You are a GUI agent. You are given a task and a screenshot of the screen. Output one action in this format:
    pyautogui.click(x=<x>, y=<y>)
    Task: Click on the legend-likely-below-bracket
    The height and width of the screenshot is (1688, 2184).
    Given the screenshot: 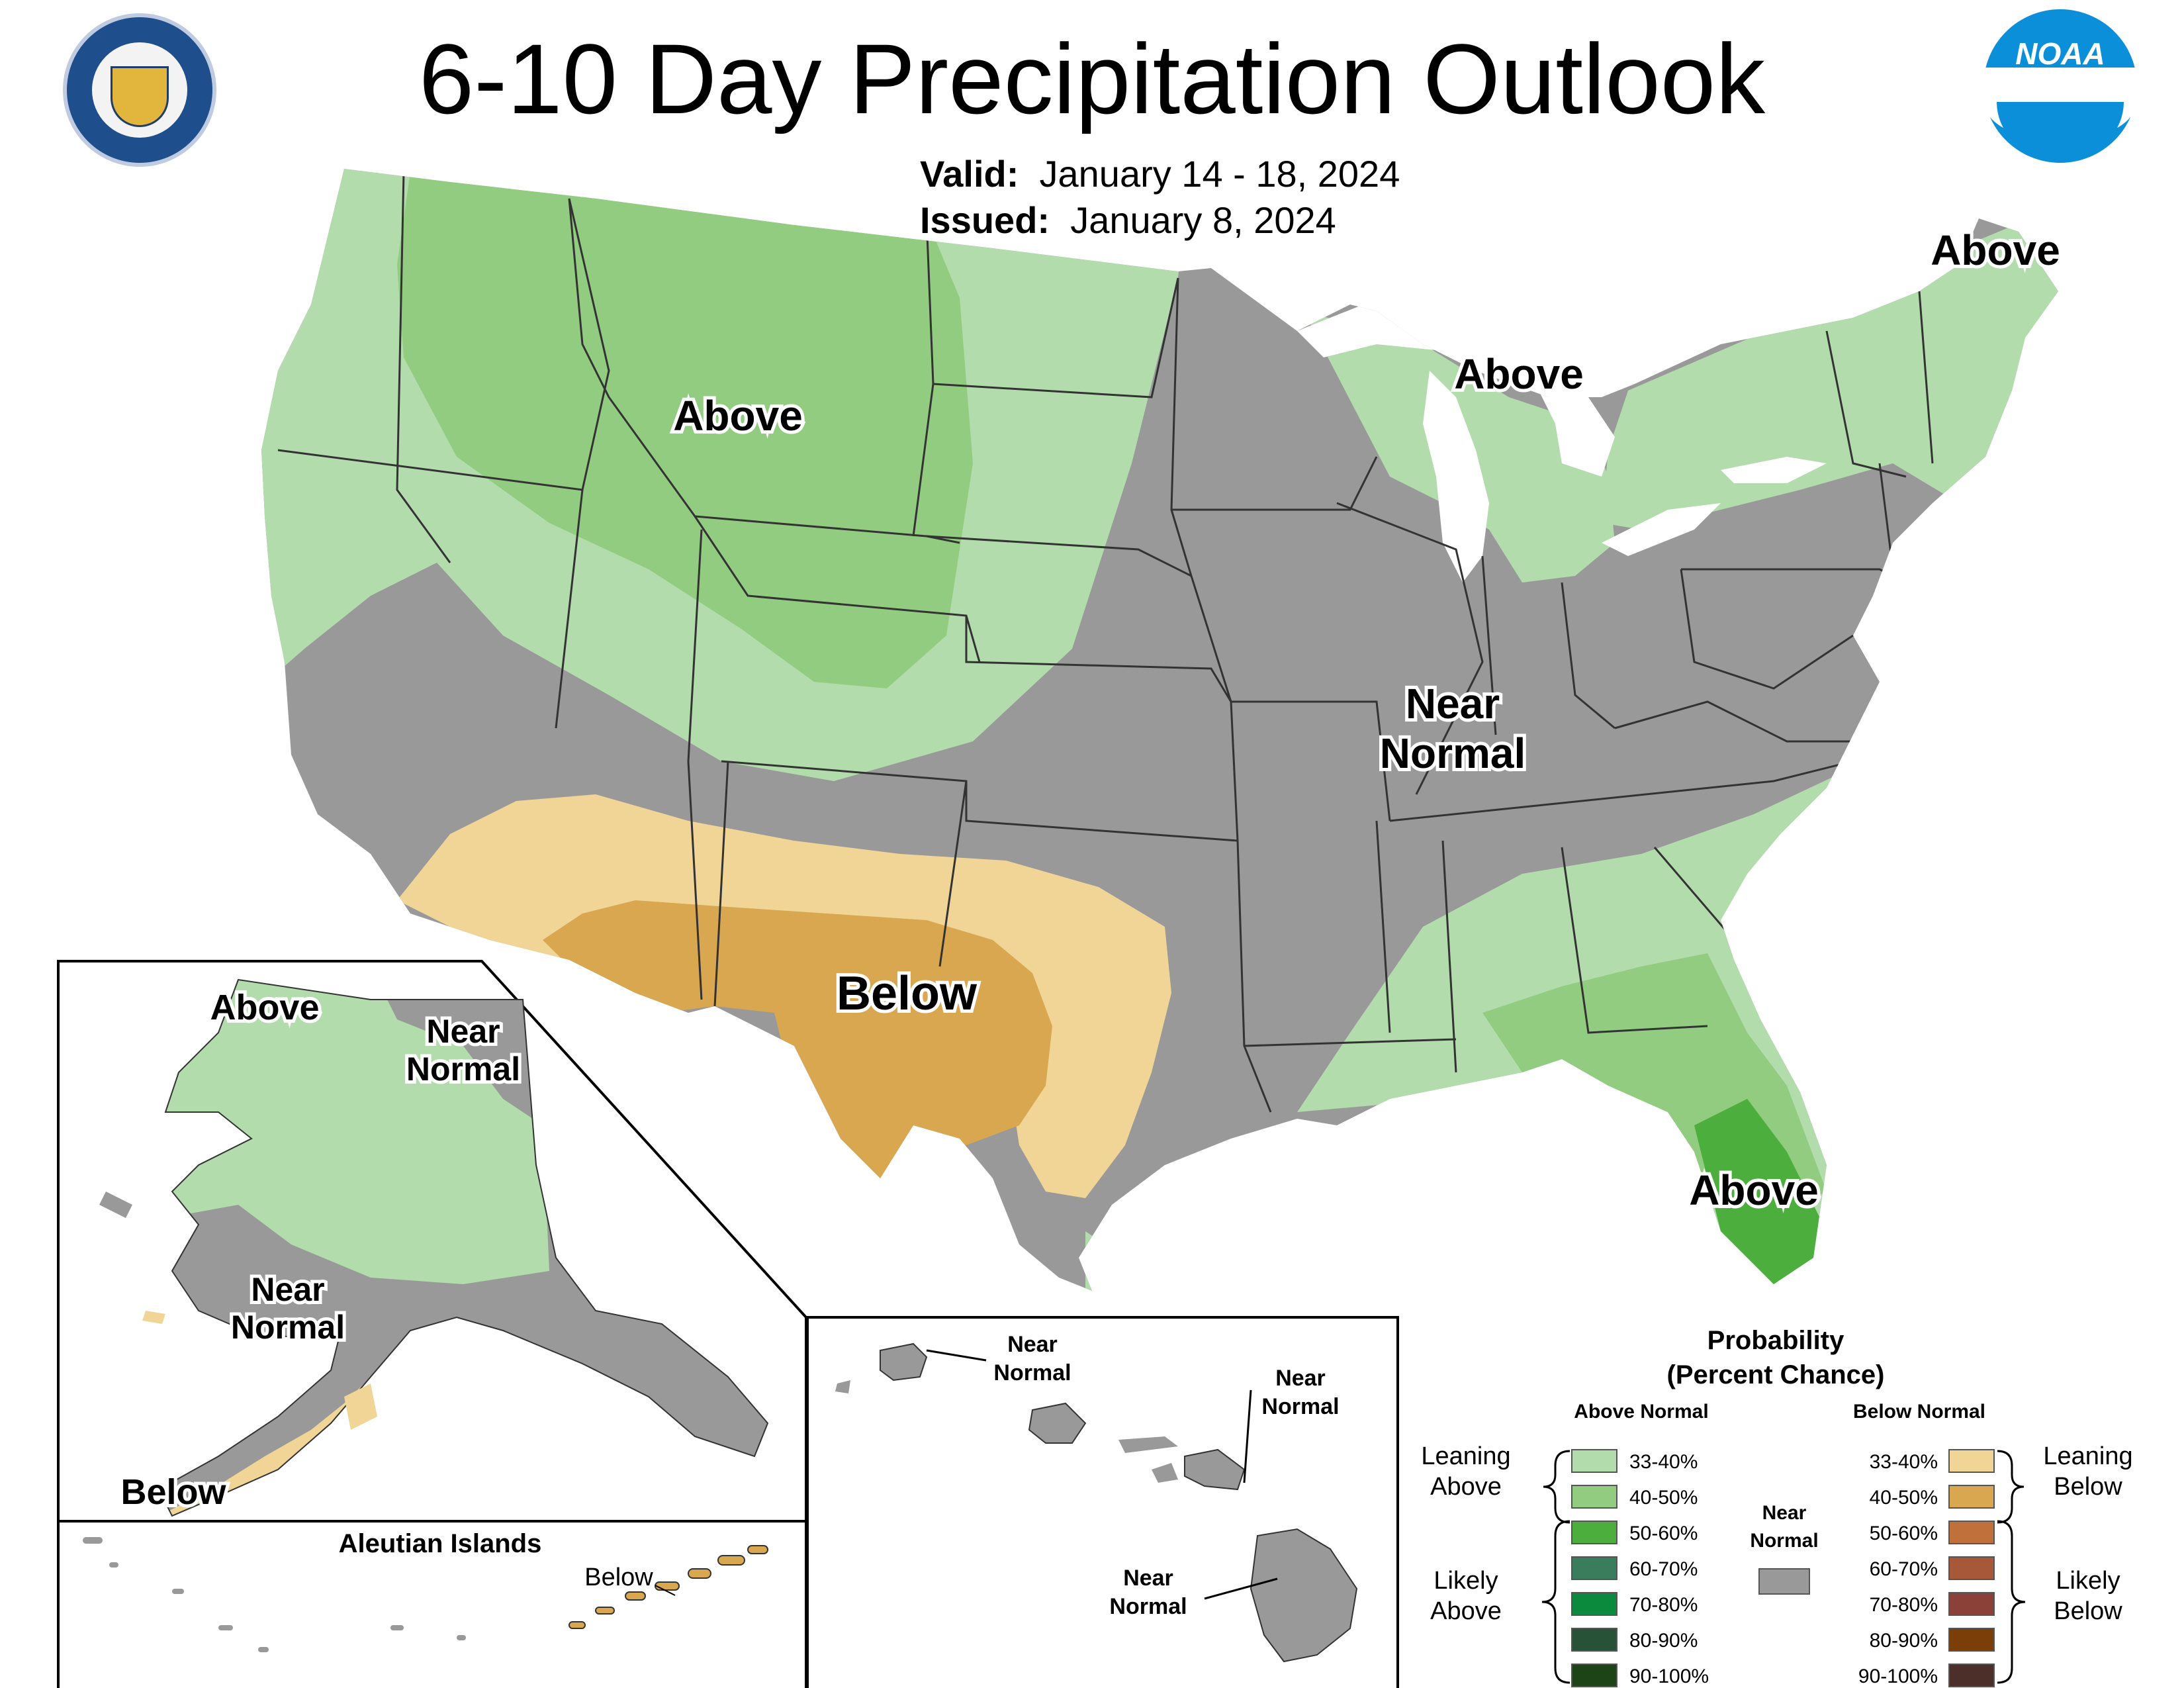 What is the action you would take?
    pyautogui.click(x=2011, y=1602)
    